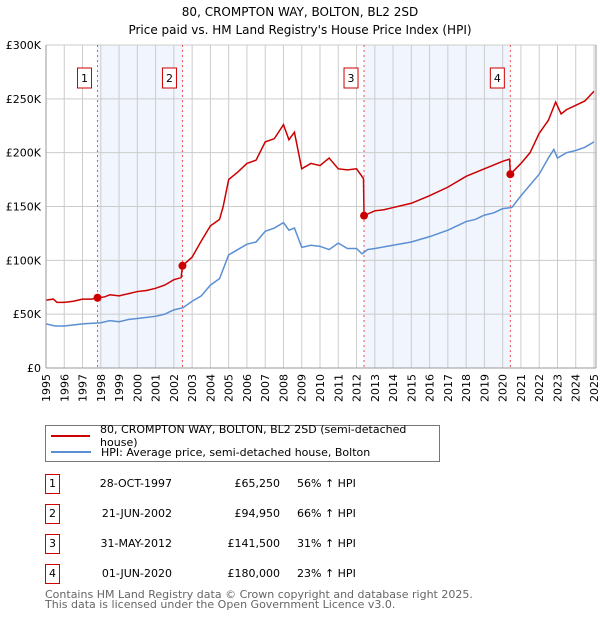 The width and height of the screenshot is (600, 620). I want to click on x-tick-label: 2014, so click(393, 388).